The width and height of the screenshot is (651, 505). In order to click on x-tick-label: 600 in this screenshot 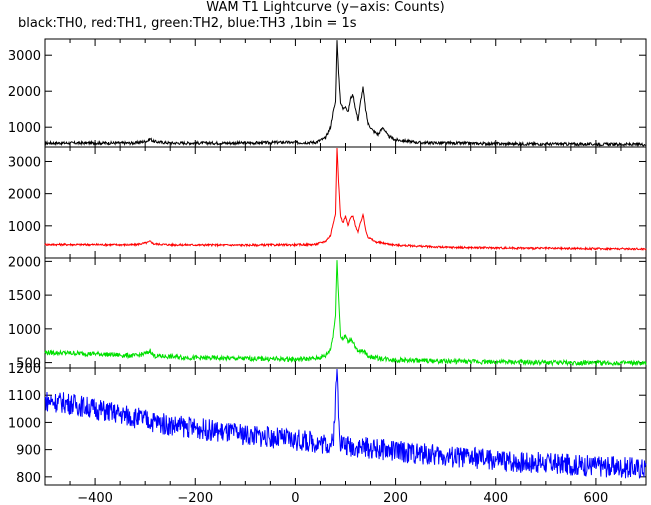, I will do `click(596, 498)`.